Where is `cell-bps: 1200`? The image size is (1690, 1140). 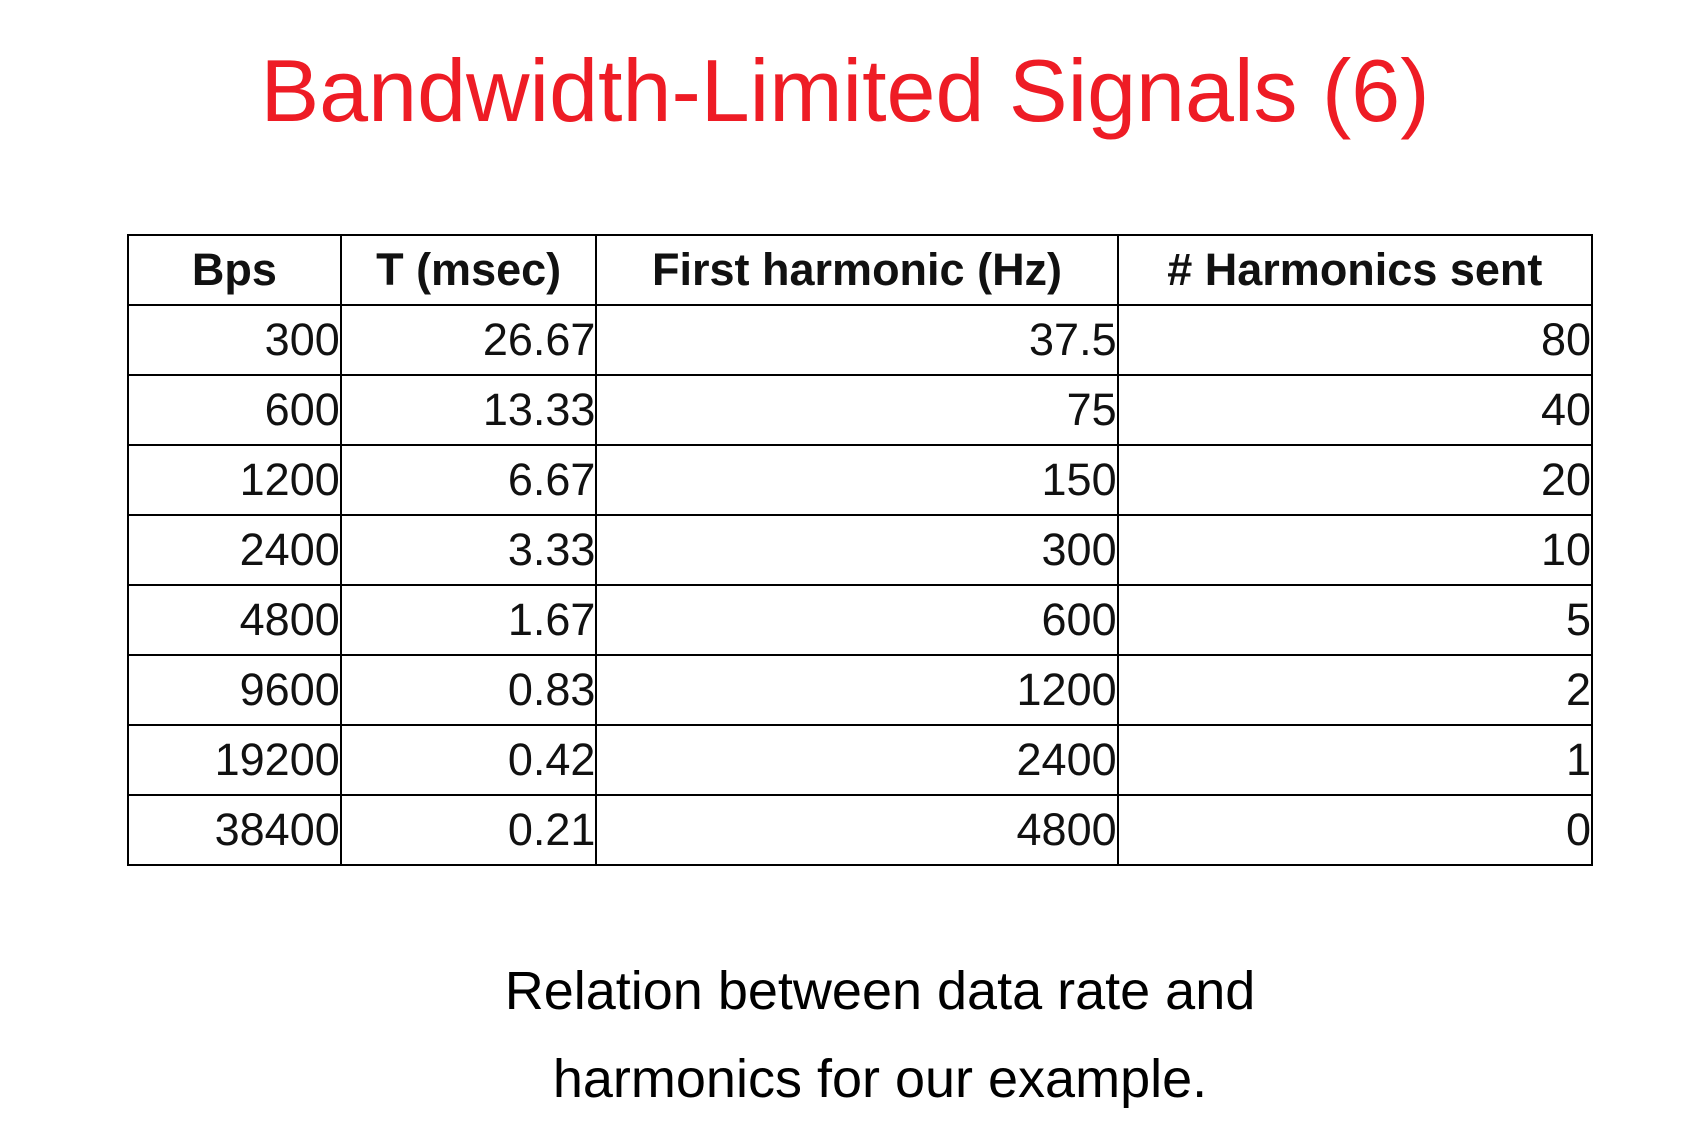 cell-bps: 1200 is located at coordinates (234, 480).